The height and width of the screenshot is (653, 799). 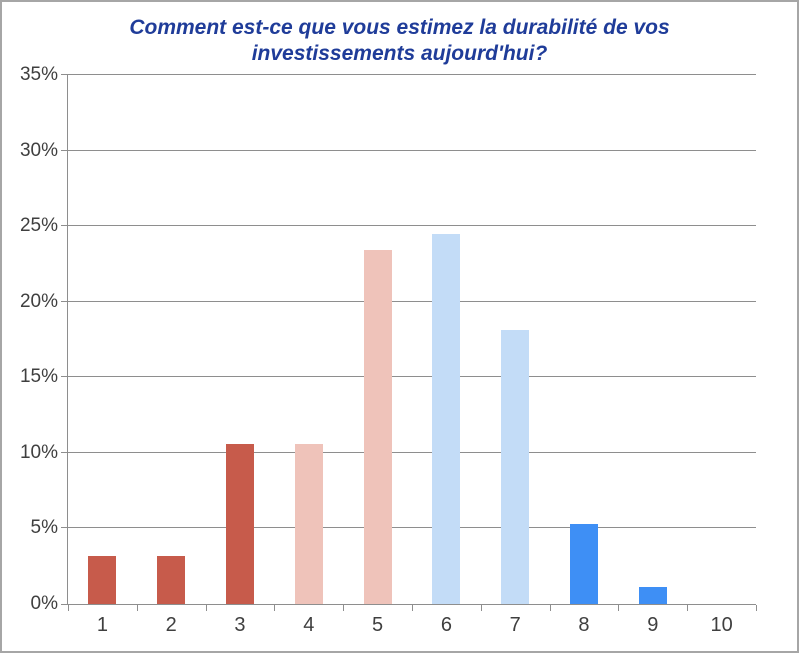 I want to click on x-axis-label: 4, so click(x=309, y=625).